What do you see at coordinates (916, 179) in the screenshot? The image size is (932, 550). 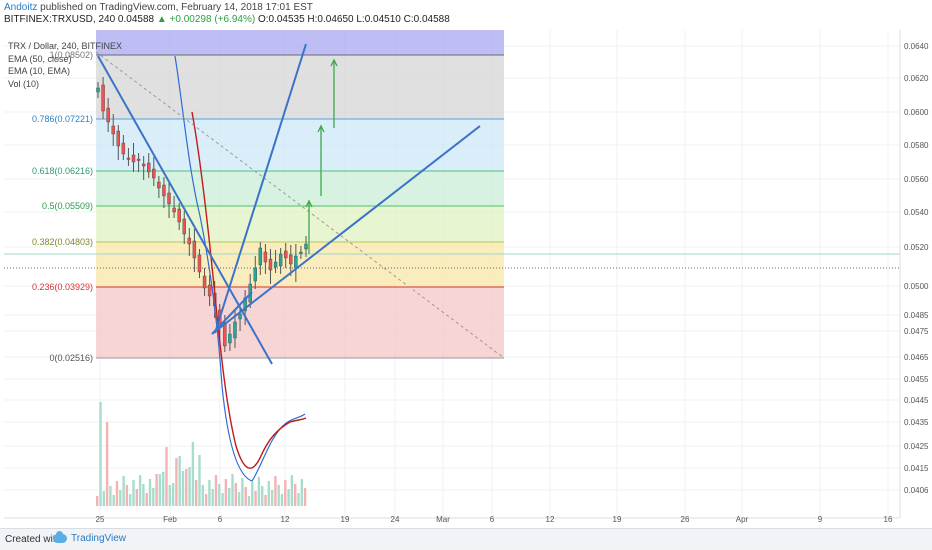 I see `price-tick-label: 0.0560` at bounding box center [916, 179].